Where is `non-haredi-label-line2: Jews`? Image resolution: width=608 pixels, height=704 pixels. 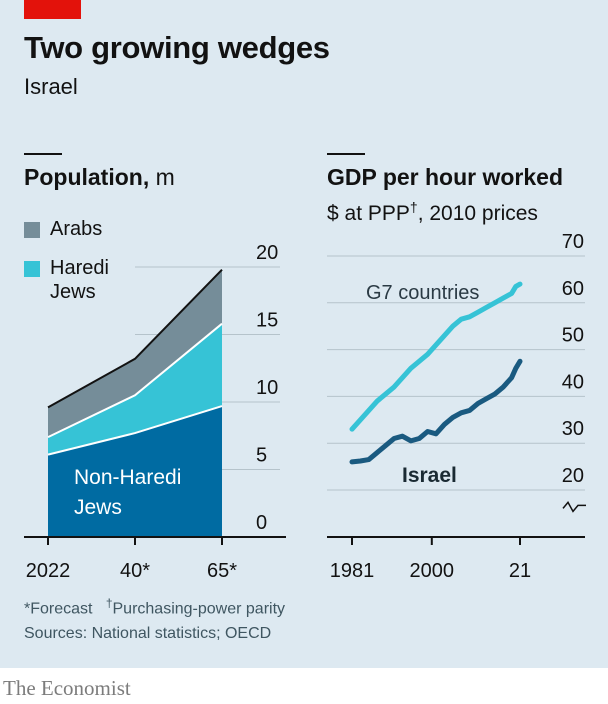
non-haredi-label-line2: Jews is located at coordinates (98, 507).